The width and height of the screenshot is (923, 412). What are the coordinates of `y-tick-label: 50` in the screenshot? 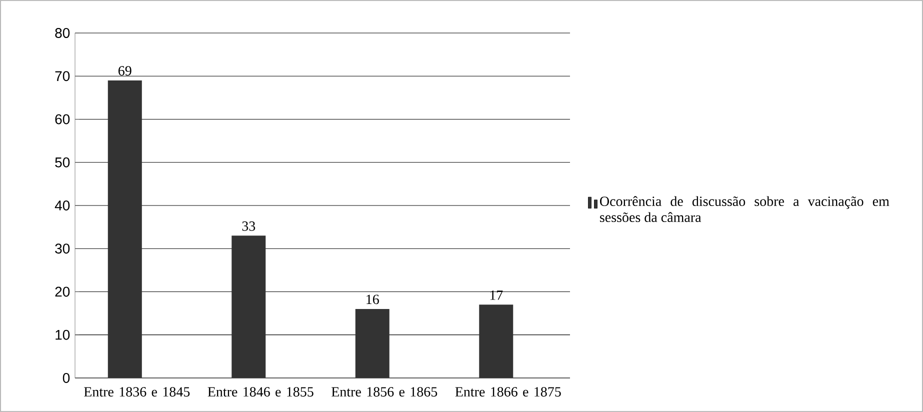 It's located at (62, 162).